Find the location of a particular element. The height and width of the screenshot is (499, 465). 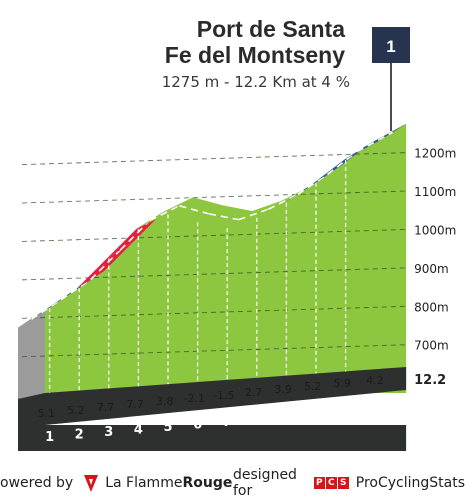

designed-for-credit: designed for P C S ProCyclingStats is located at coordinates (349, 483).